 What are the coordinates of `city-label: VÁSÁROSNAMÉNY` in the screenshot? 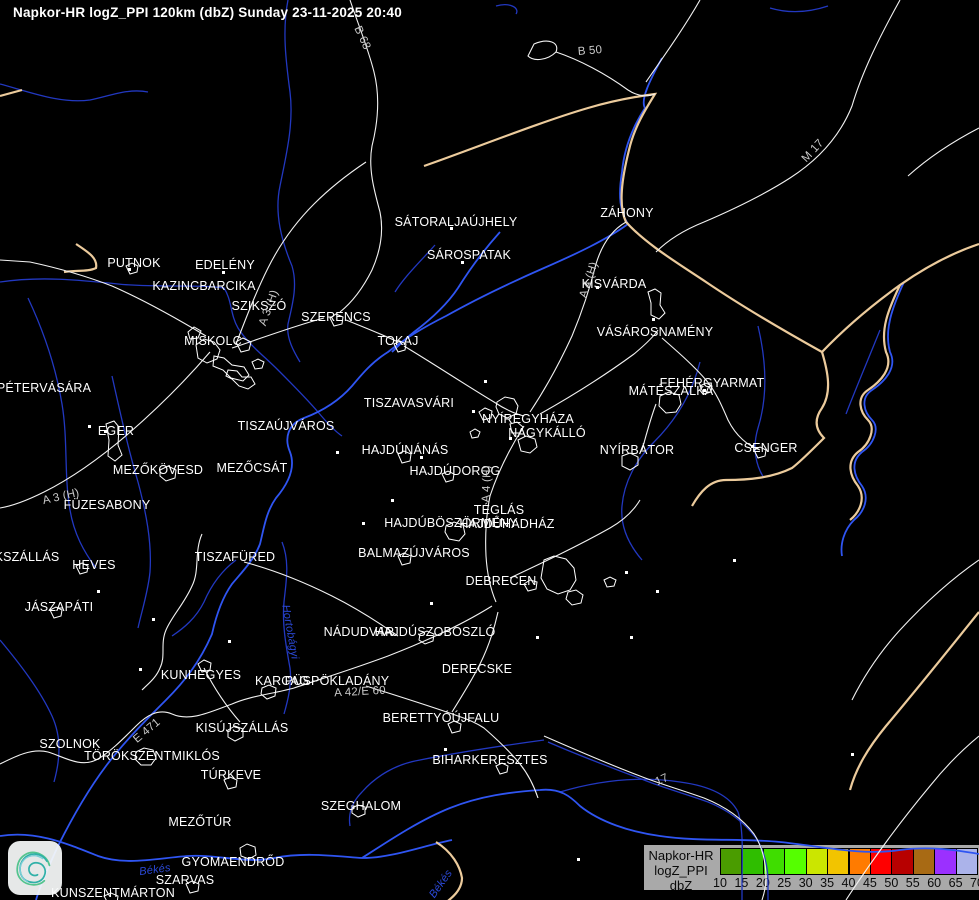 It's located at (655, 332).